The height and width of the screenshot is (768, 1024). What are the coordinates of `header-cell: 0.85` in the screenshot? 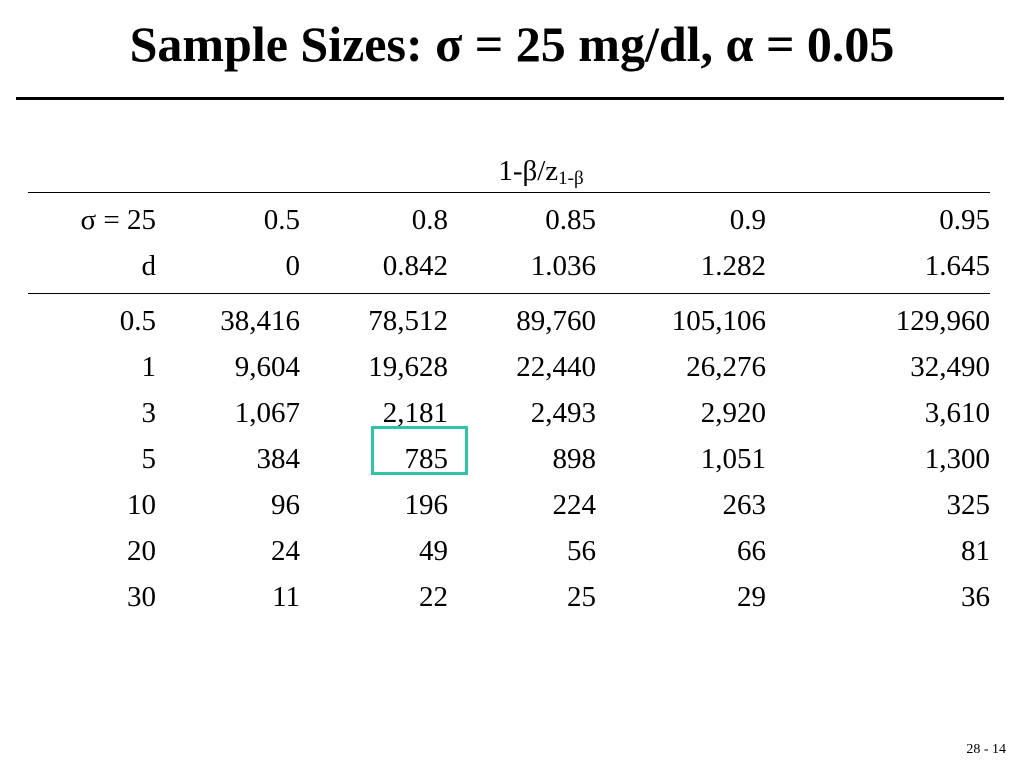 It's located at (570, 220).